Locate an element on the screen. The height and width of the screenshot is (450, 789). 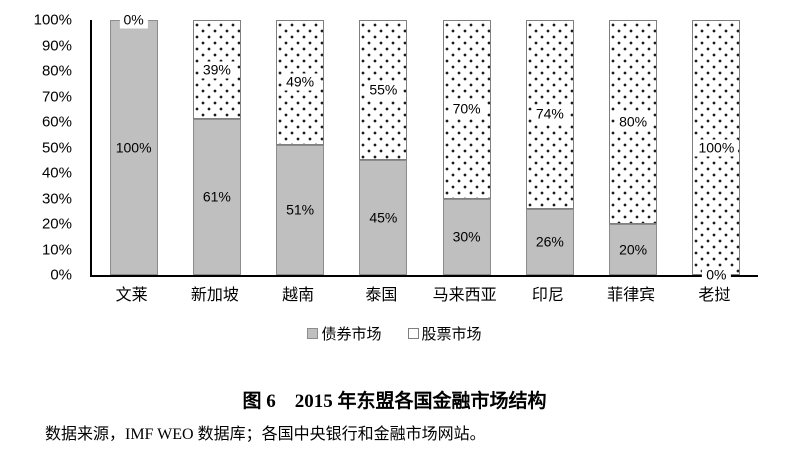
x-axis: 文莱 新加坡 越南 泰国 马来西亚 印尼 菲律宾 老挝 is located at coordinates (423, 292).